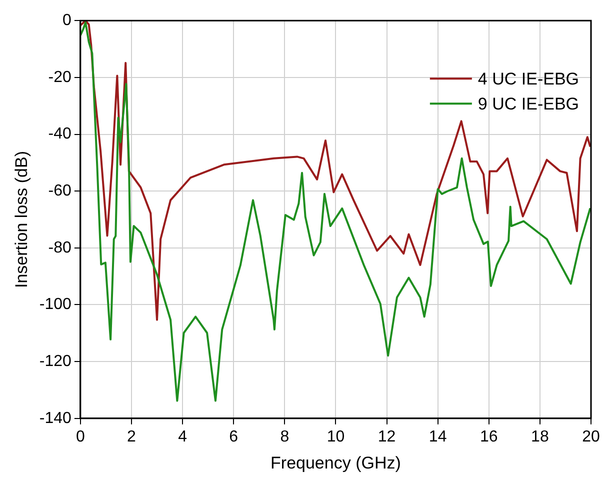 This screenshot has height=486, width=611. I want to click on y-tick-label: -20, so click(60, 77).